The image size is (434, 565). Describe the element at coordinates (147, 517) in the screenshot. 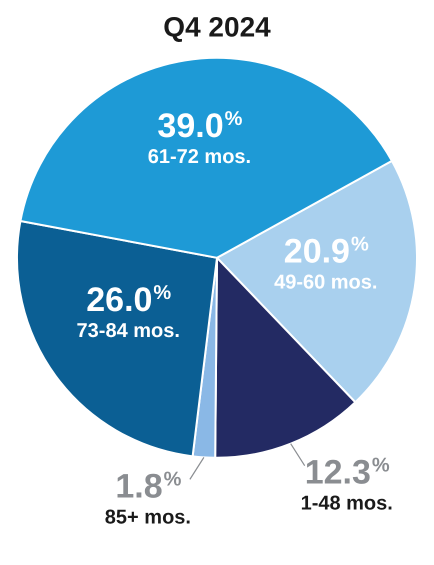

I see `slice-label: 85+ mos.` at that location.